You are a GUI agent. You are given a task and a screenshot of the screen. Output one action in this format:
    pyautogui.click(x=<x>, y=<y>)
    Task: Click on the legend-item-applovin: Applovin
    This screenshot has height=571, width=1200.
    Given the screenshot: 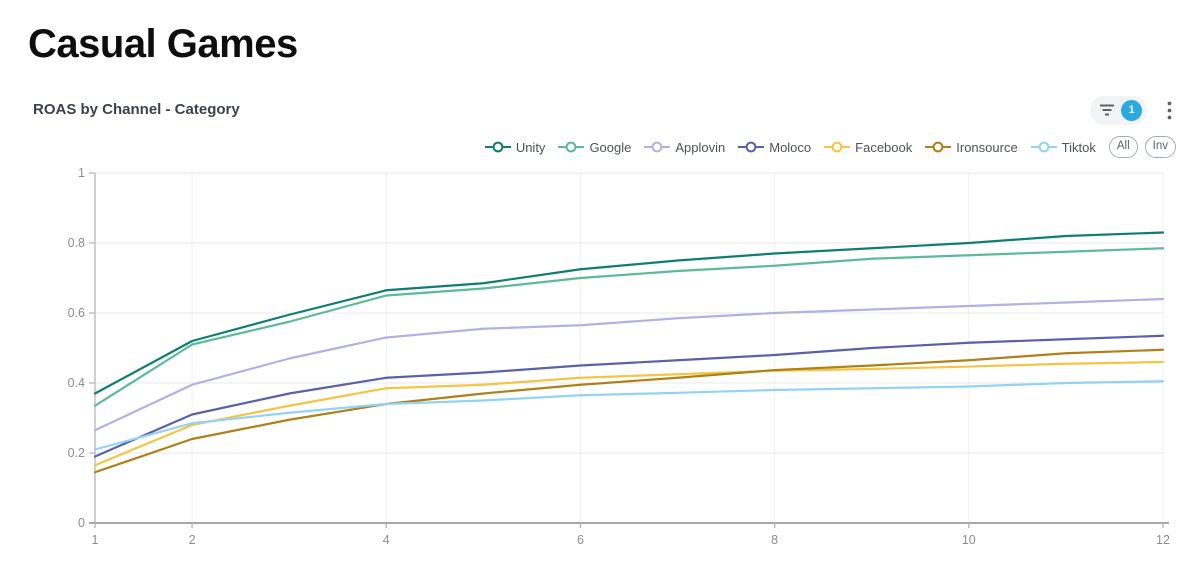 What is the action you would take?
    pyautogui.click(x=684, y=147)
    